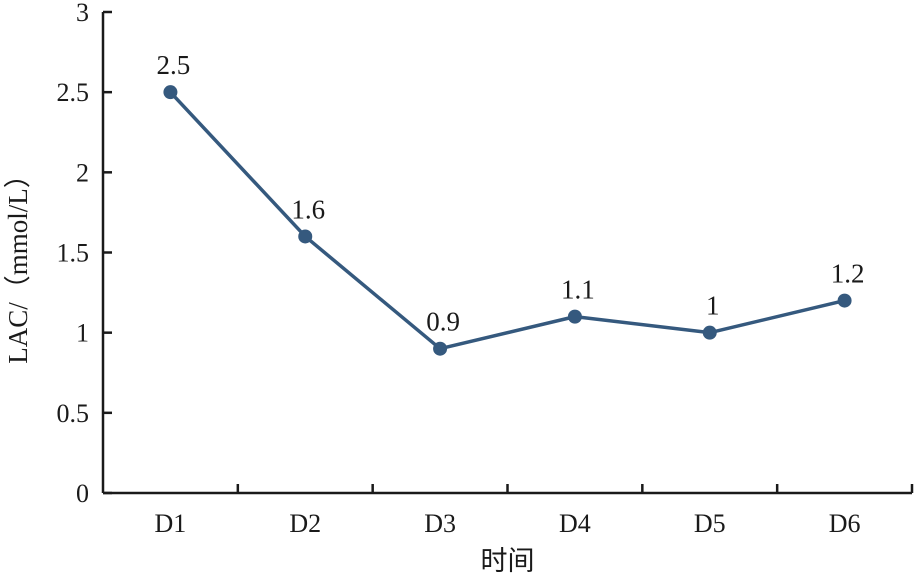 The height and width of the screenshot is (576, 914). What do you see at coordinates (82, 172) in the screenshot?
I see `y-tick-label: 2` at bounding box center [82, 172].